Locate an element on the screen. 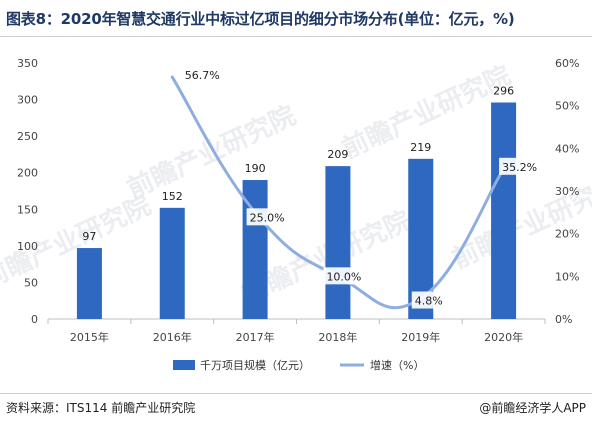 The image size is (592, 428). right-axis: 0% 10% 20% 30% 40% 50% 60% is located at coordinates (567, 191).